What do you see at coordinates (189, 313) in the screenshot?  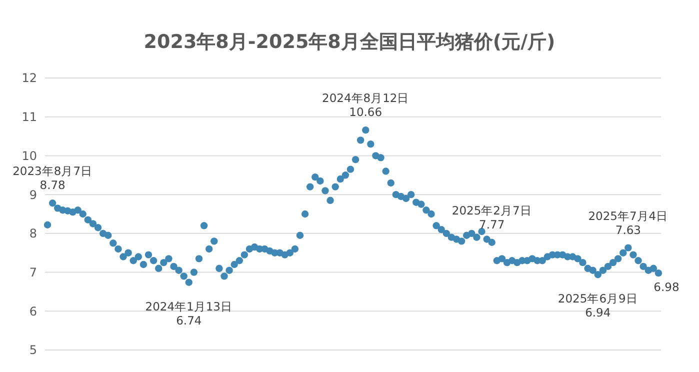 I see `annotation: 2024年1月13日 6.74` at bounding box center [189, 313].